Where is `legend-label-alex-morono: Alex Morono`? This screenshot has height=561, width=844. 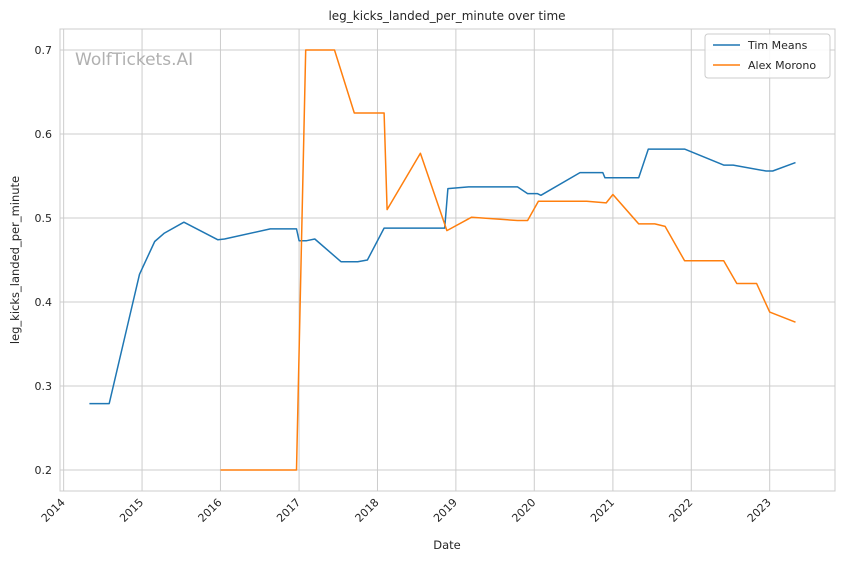
legend-label-alex-morono: Alex Morono is located at coordinates (782, 65).